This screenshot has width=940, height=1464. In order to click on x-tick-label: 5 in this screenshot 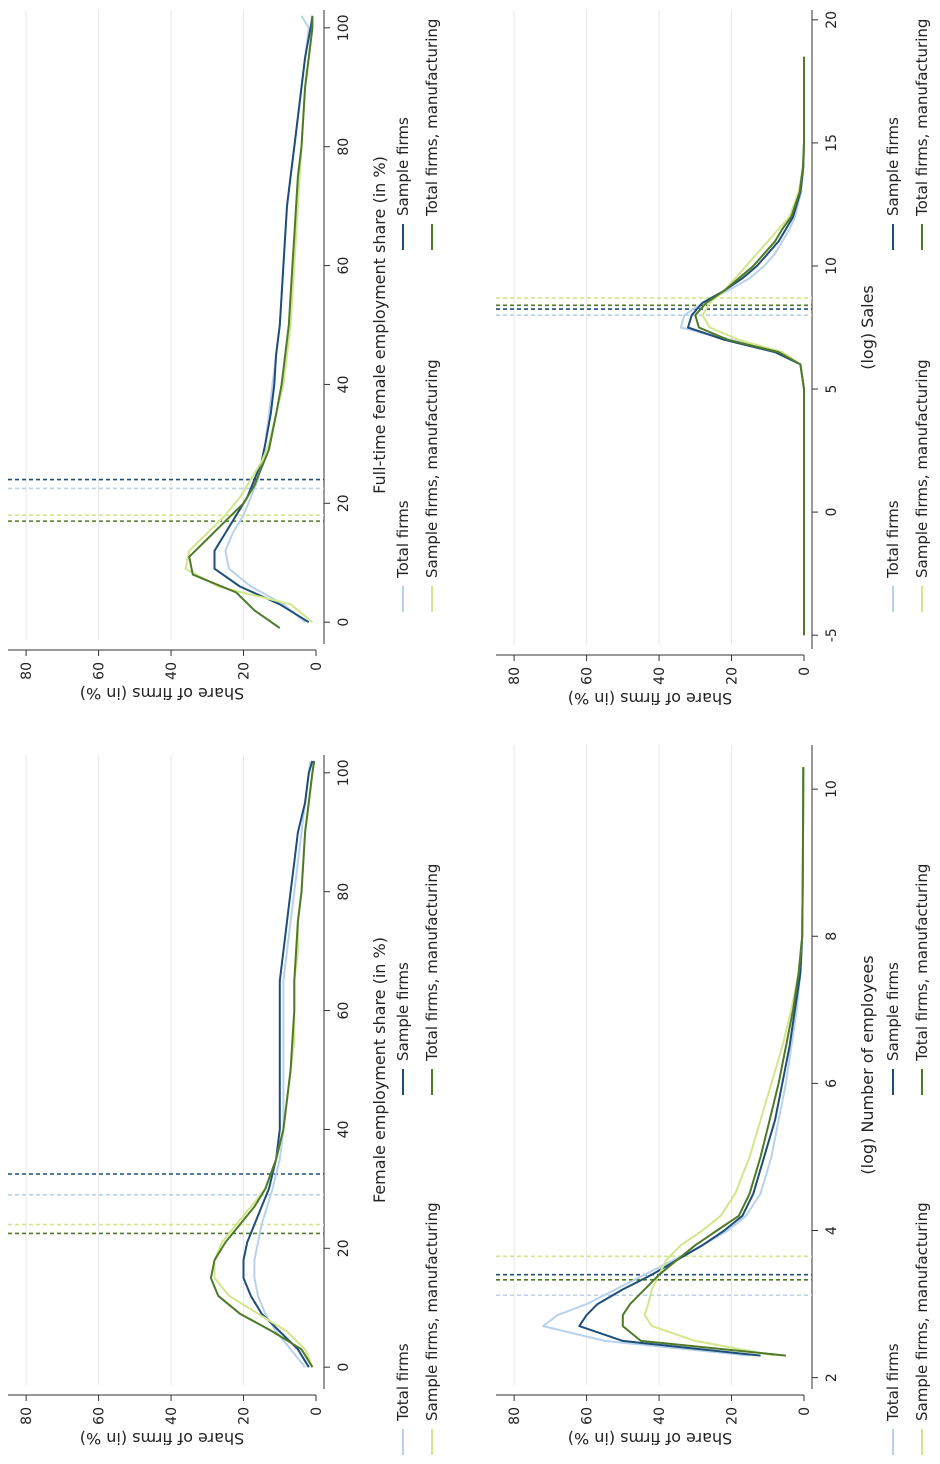, I will do `click(832, 389)`.